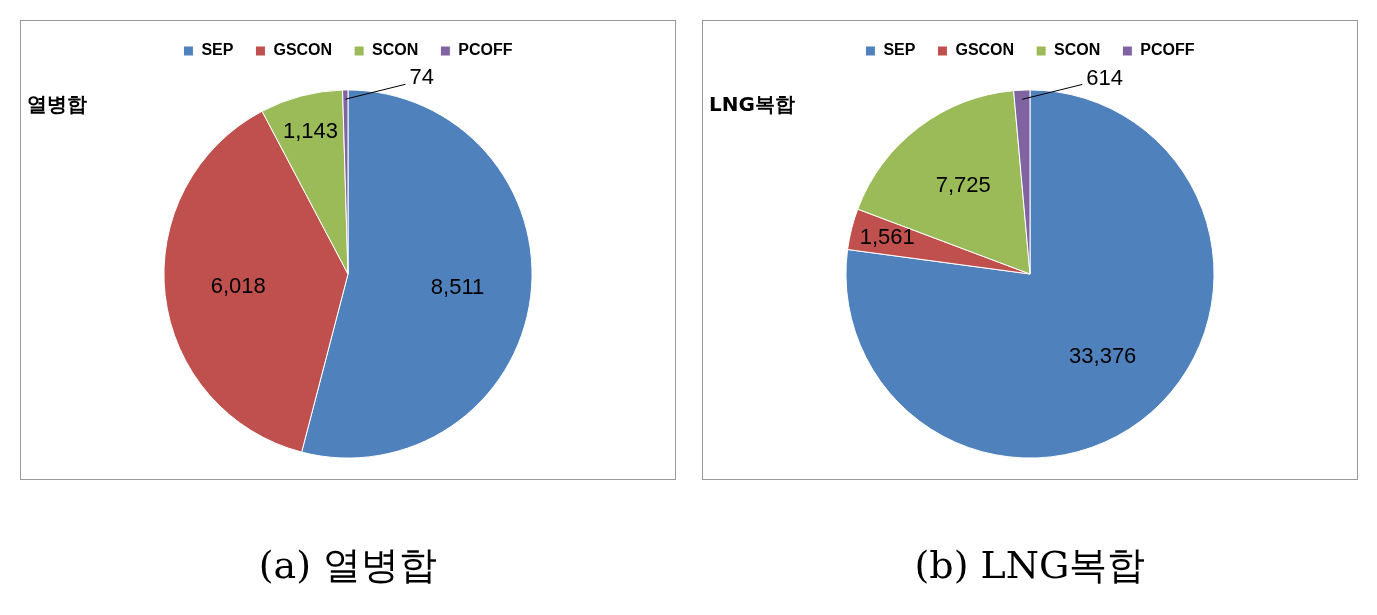 The width and height of the screenshot is (1377, 615). Describe the element at coordinates (457, 287) in the screenshot. I see `data-label: 8,511` at that location.